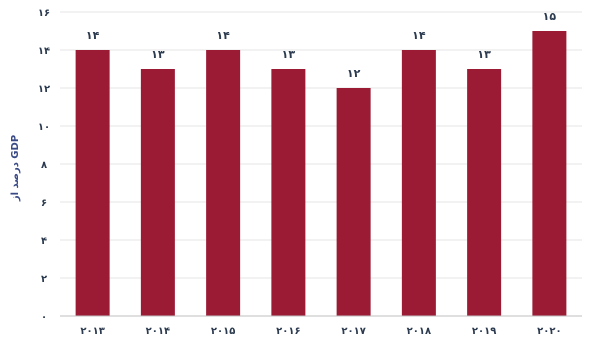 Image resolution: width=593 pixels, height=347 pixels. I want to click on y-tick-label: ۲, so click(44, 279).